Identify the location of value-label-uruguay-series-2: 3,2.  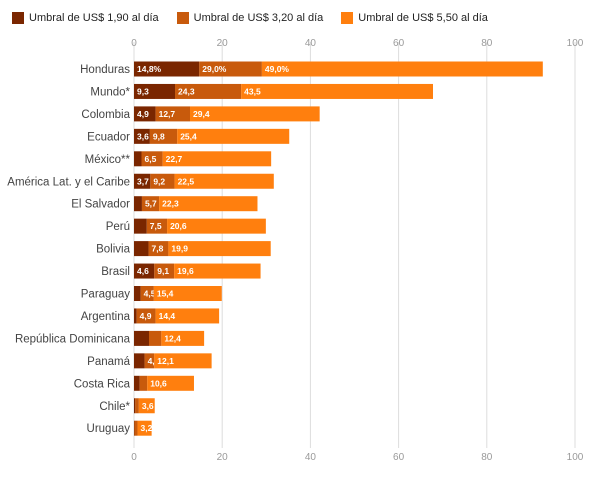
(147, 428).